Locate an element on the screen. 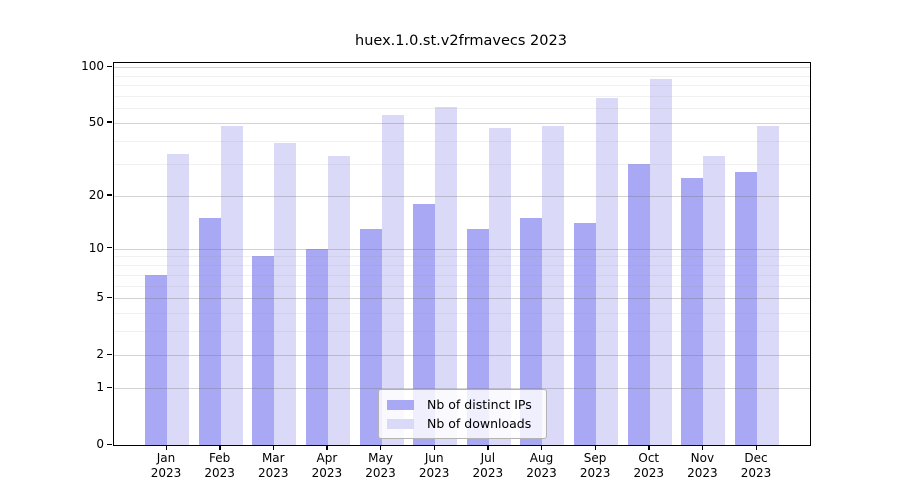 Image resolution: width=900 pixels, height=500 pixels. x-tick-jan is located at coordinates (166, 447).